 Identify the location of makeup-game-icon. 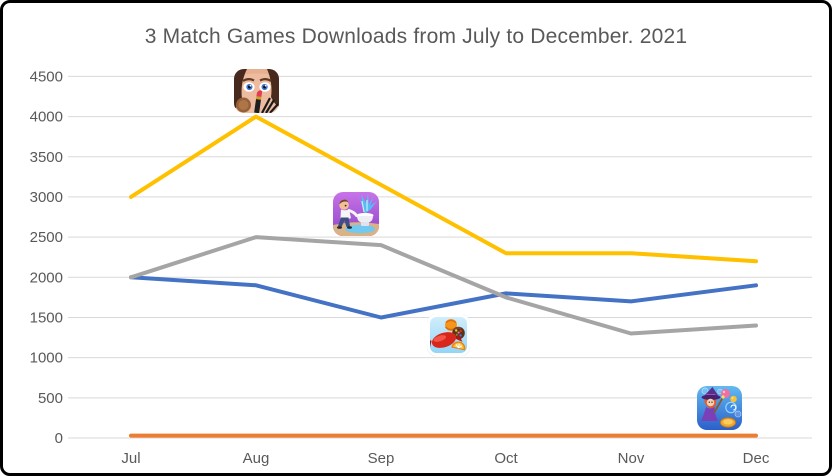
(256, 91).